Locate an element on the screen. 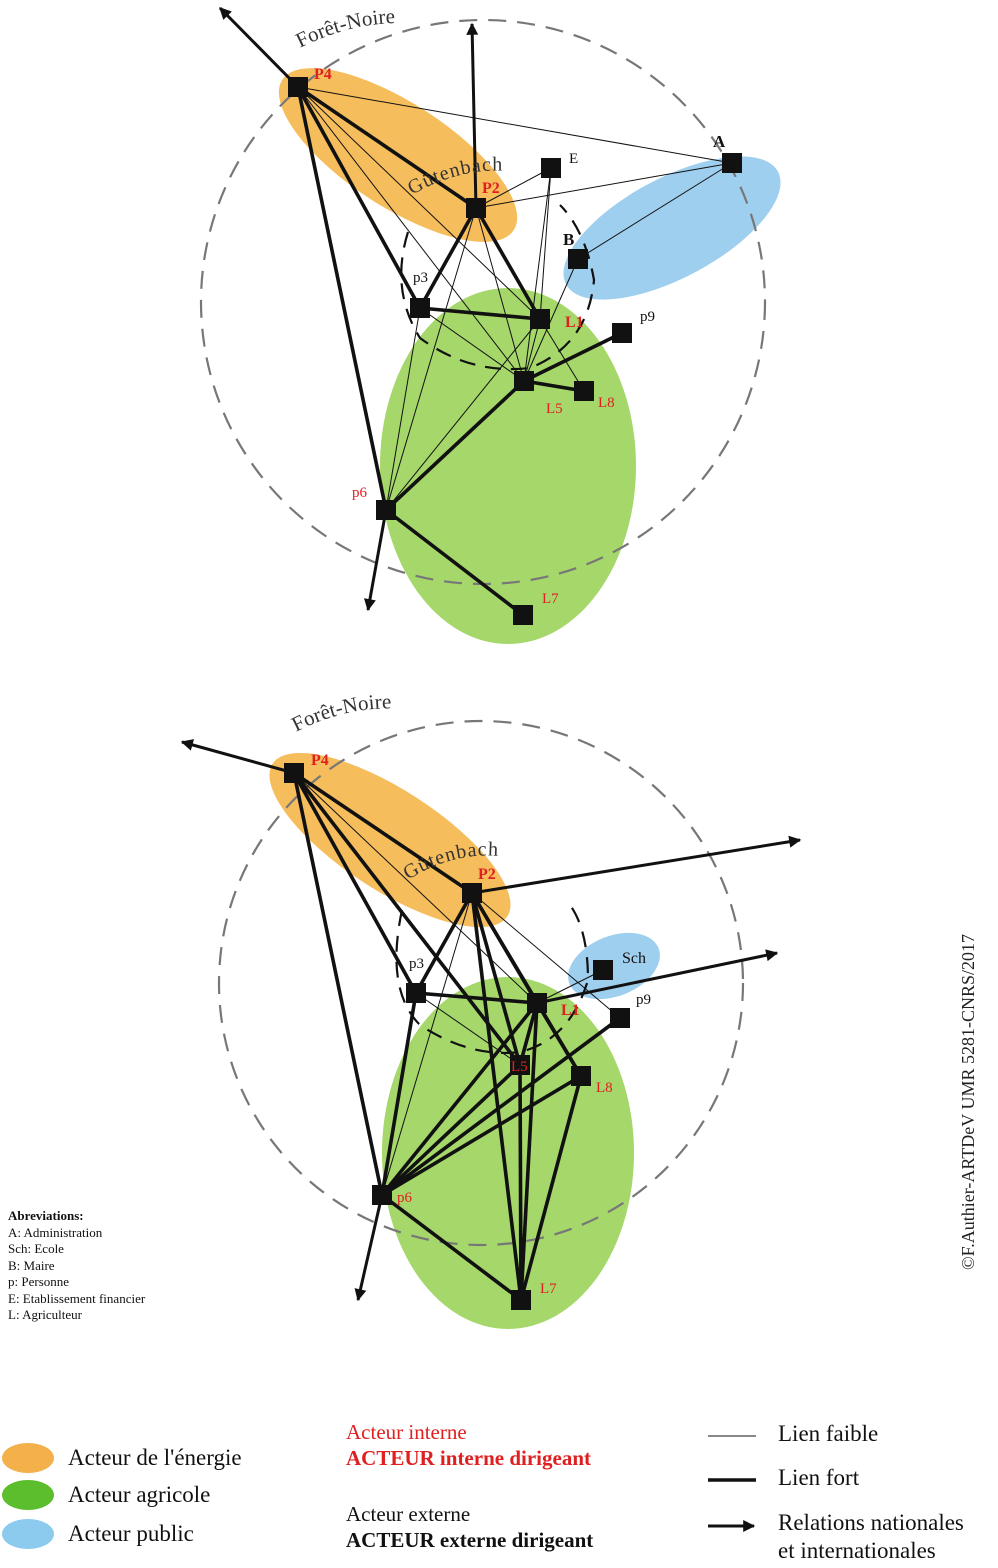  copyright-credit: ©F.Authier-ARTDeV UMR 5281-CNRS/2017 is located at coordinates (968, 1102).